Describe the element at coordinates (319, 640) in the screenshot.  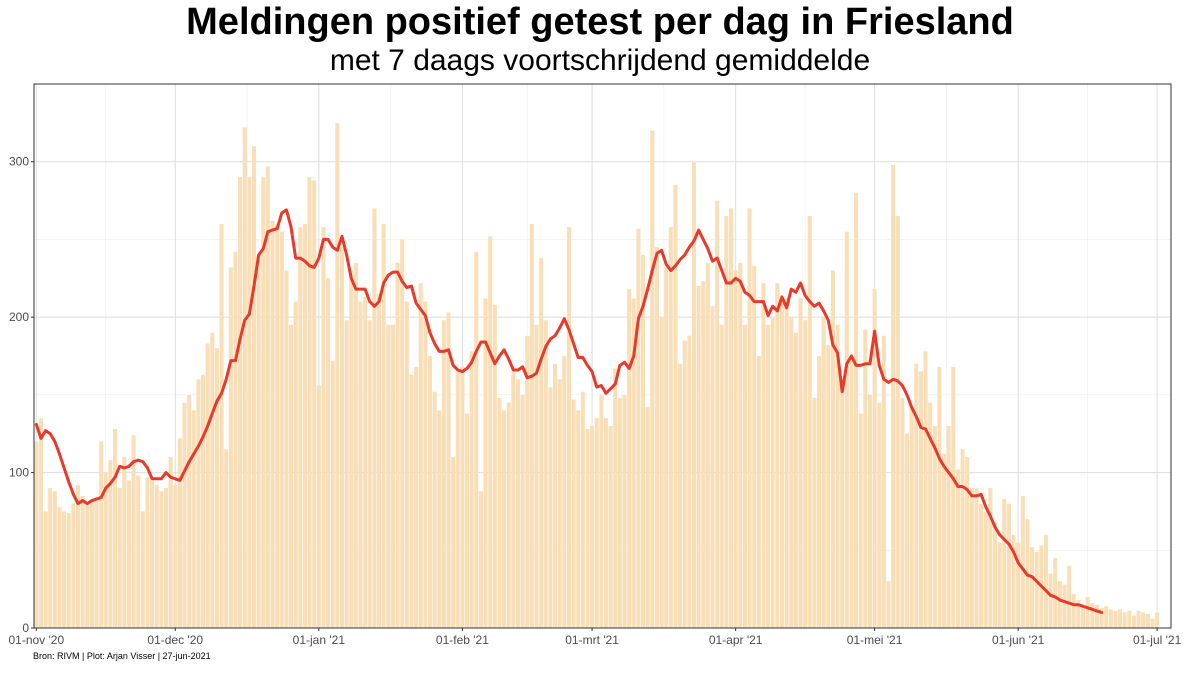
I see `x-tick-label: 01-jan '21` at that location.